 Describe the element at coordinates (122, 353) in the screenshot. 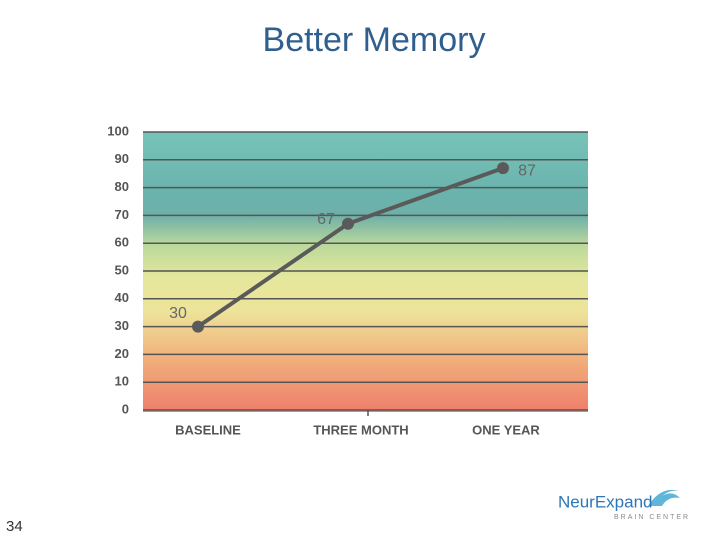

I see `y-tick-label: 20` at that location.